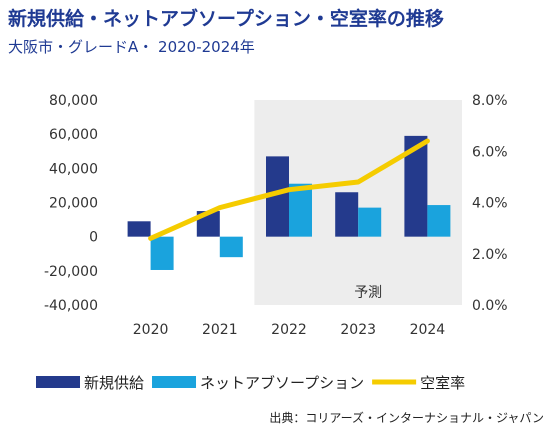  I want to click on x-tick-label: 2021, so click(220, 330).